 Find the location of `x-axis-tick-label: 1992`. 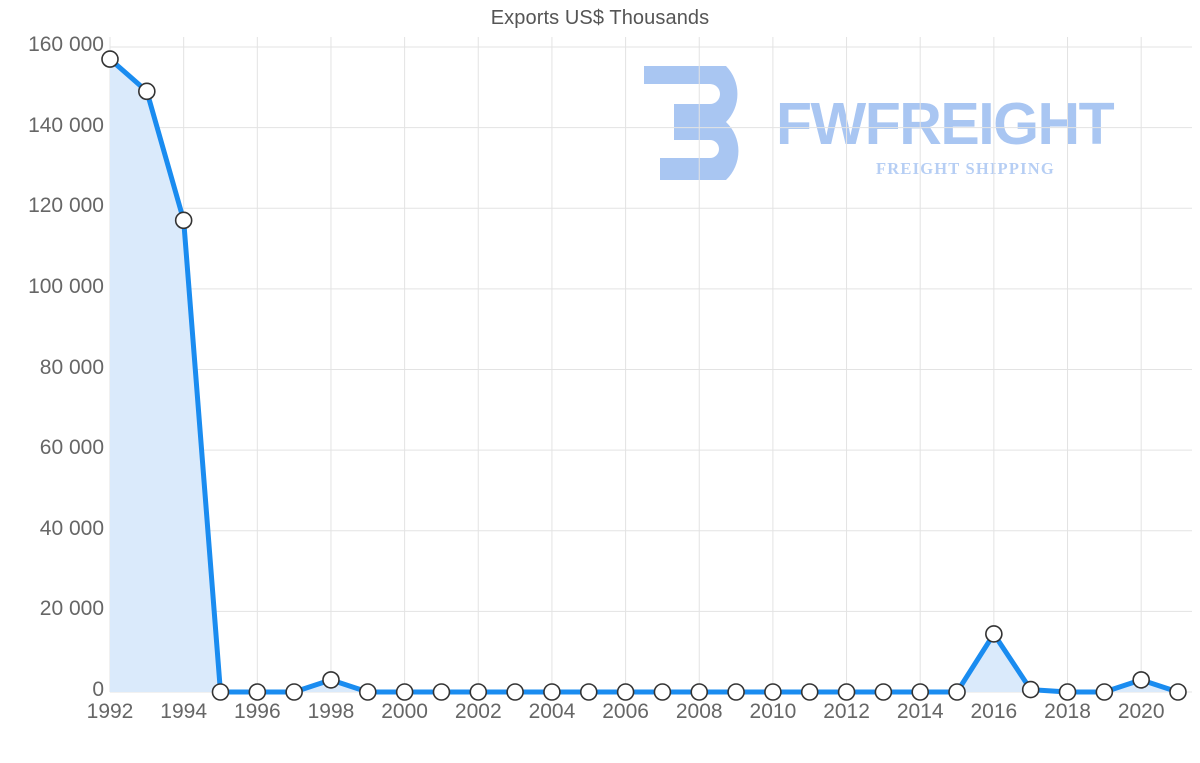

x-axis-tick-label: 1992 is located at coordinates (110, 711).